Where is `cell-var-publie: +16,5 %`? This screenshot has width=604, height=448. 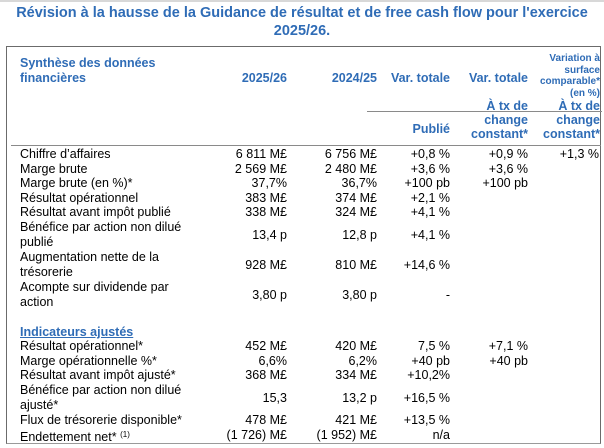
cell-var-publie: +16,5 % is located at coordinates (426, 398).